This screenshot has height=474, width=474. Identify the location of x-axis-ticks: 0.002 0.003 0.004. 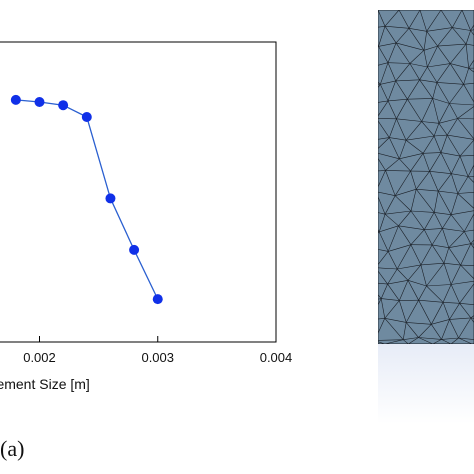
(157, 350).